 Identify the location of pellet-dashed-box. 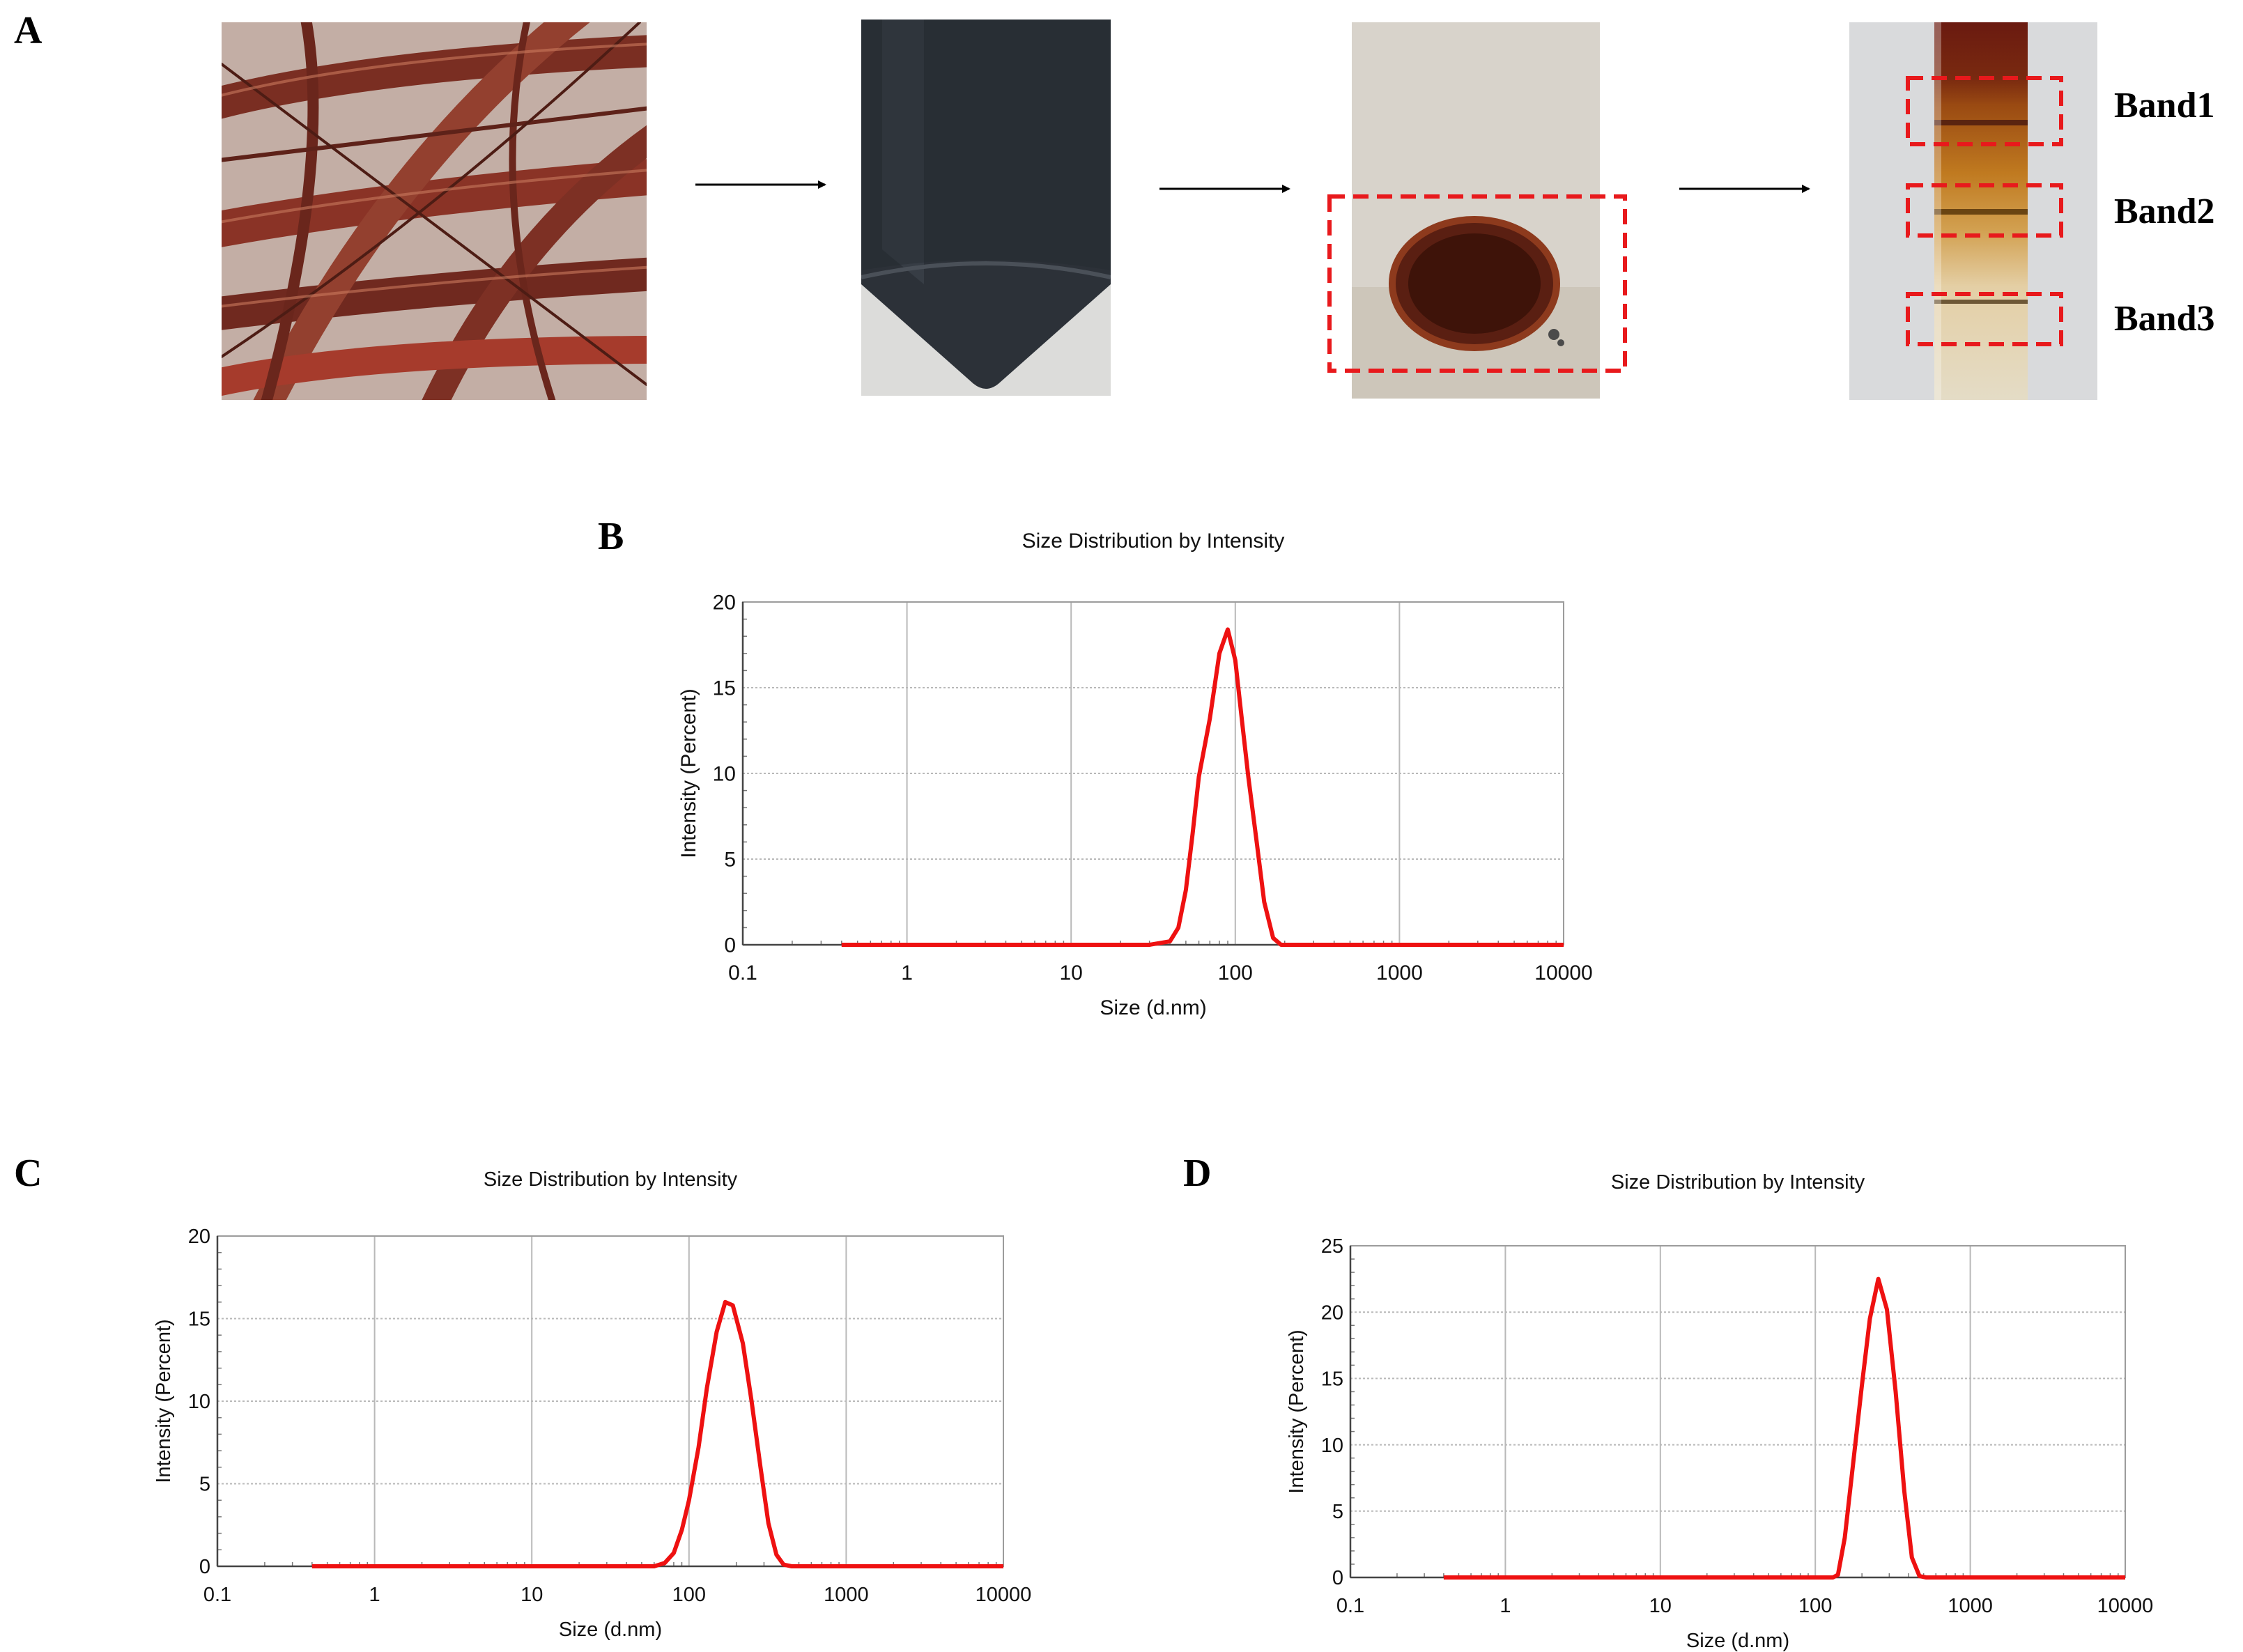
(1477, 283).